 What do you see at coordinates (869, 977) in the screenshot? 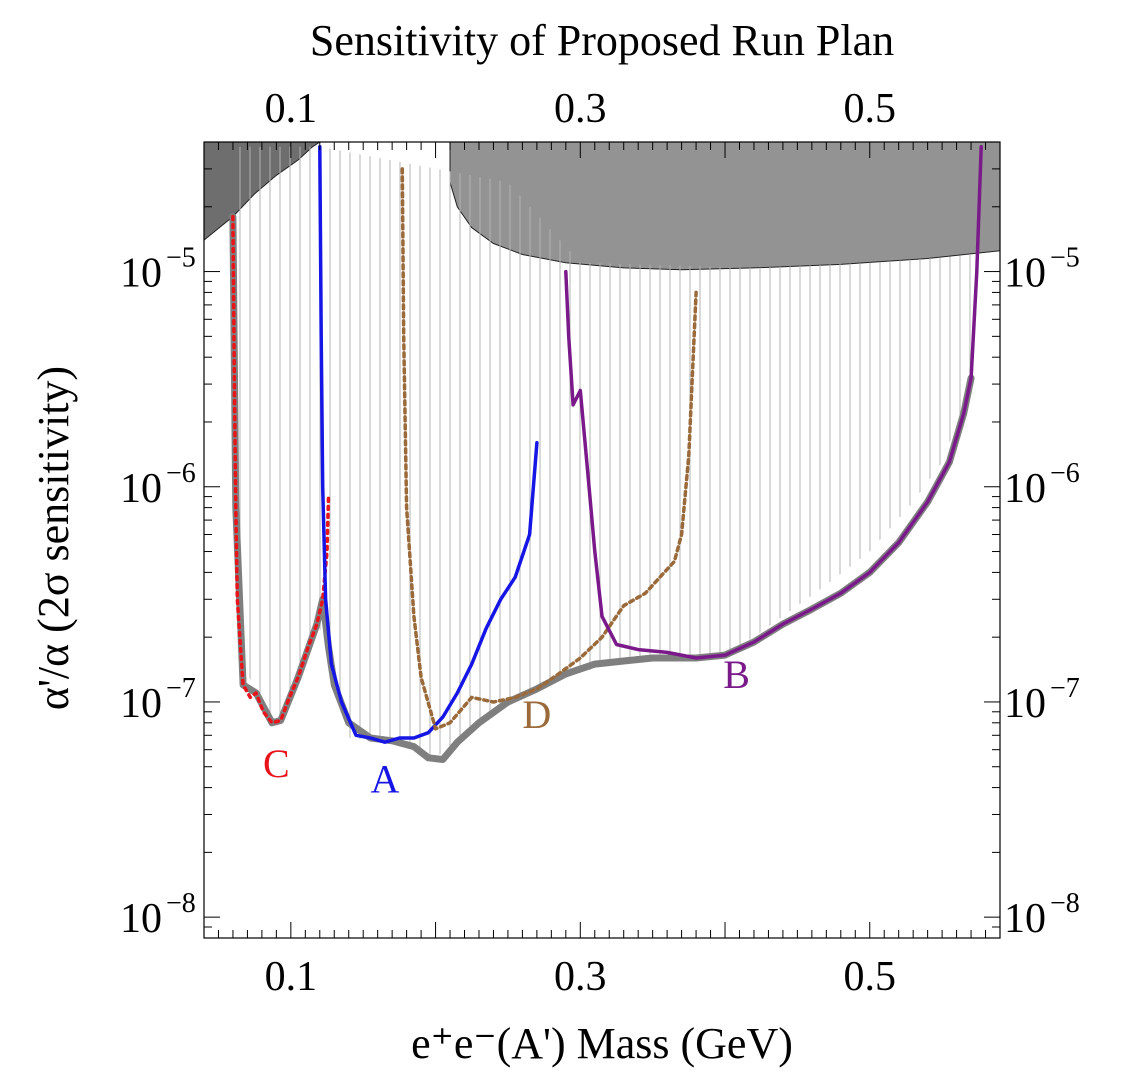
I see `x-tick-label-bottom: 0.5` at bounding box center [869, 977].